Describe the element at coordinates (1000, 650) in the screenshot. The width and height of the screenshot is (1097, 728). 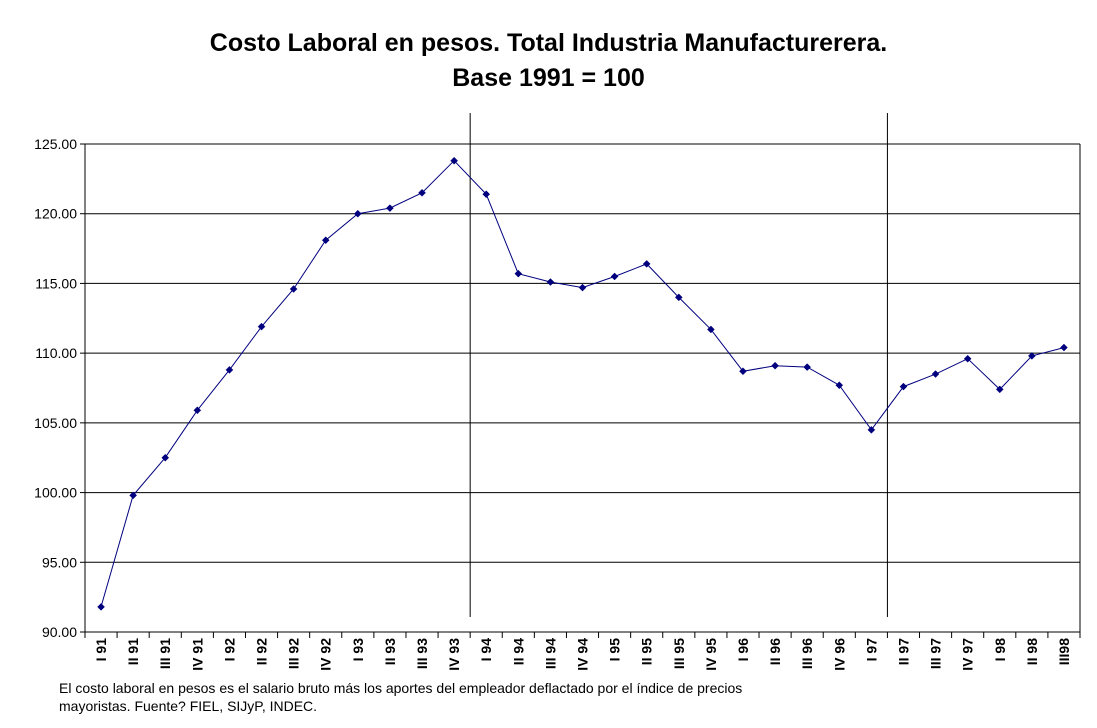
I see `x-tick-label: I 98` at that location.